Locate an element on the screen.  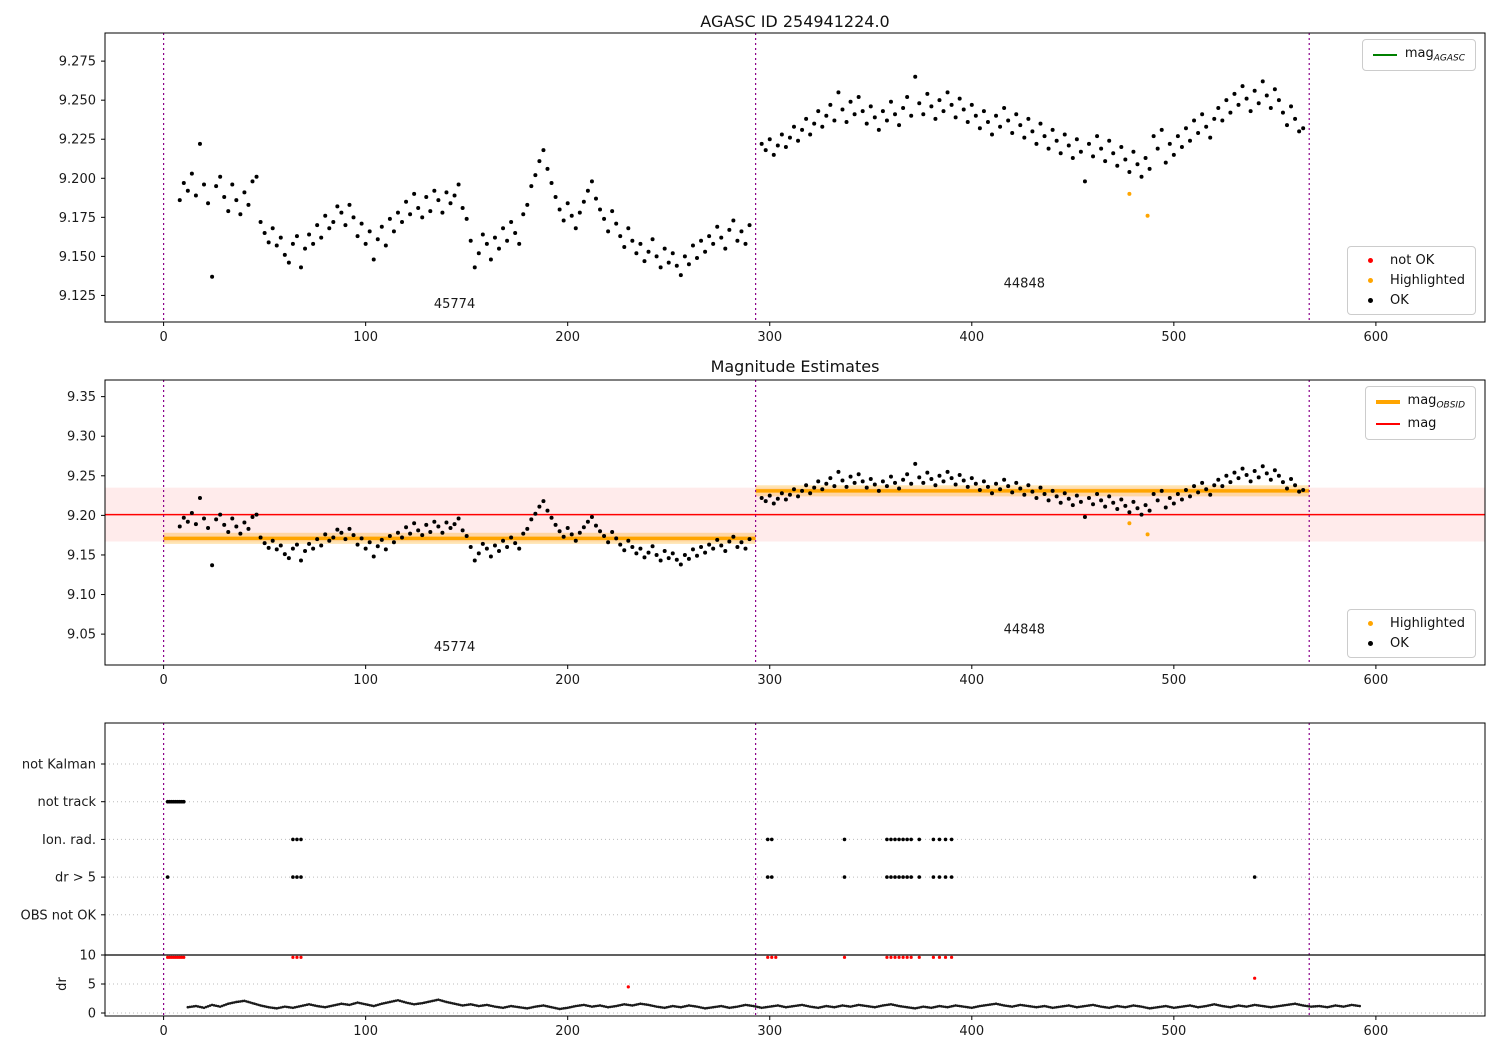
svg-text: 9.30 is located at coordinates (81, 437).